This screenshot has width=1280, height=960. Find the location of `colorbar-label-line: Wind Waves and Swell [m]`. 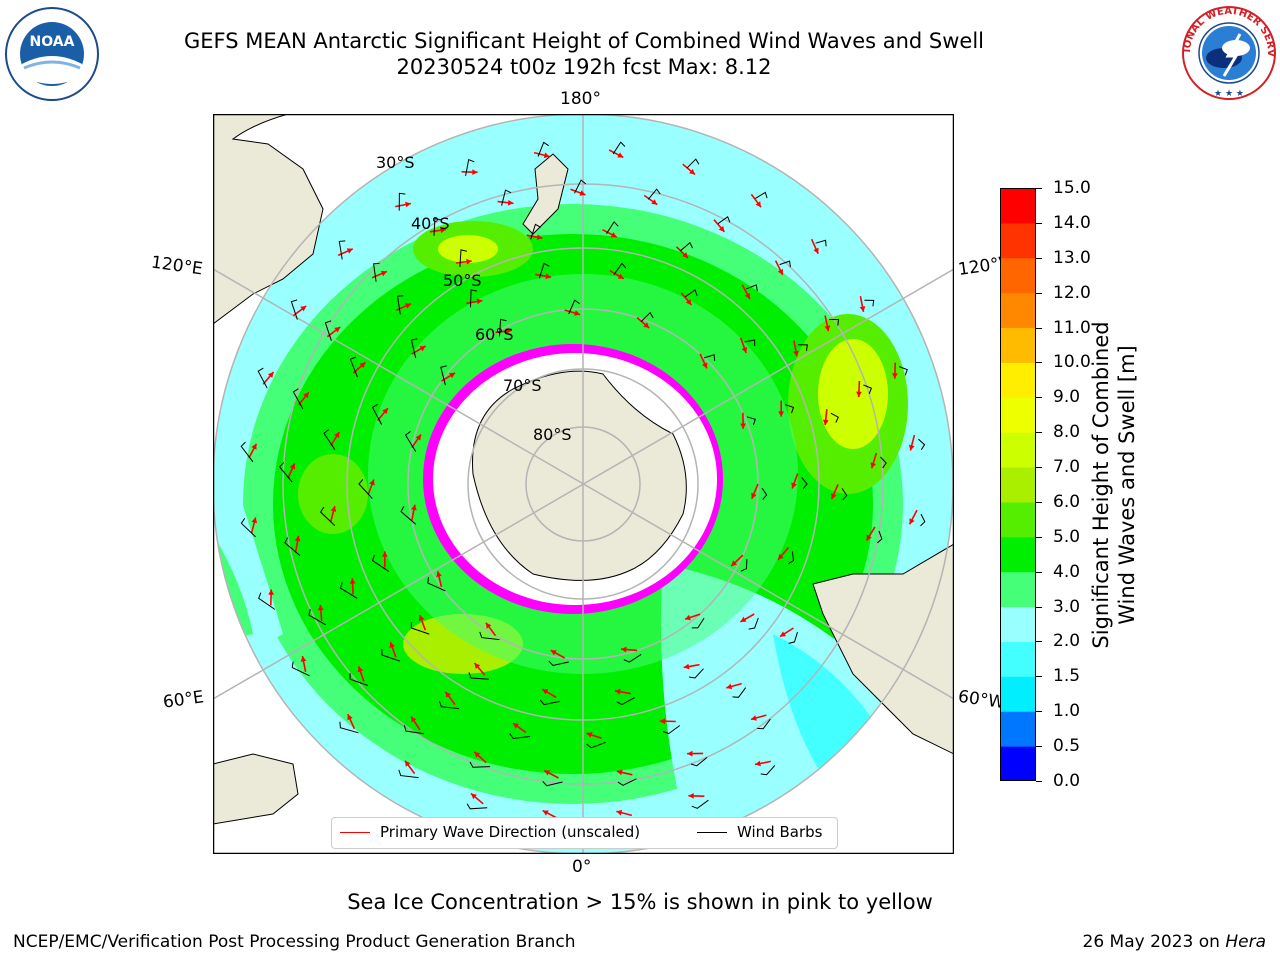

colorbar-label-line: Wind Waves and Swell [m] is located at coordinates (1127, 485).